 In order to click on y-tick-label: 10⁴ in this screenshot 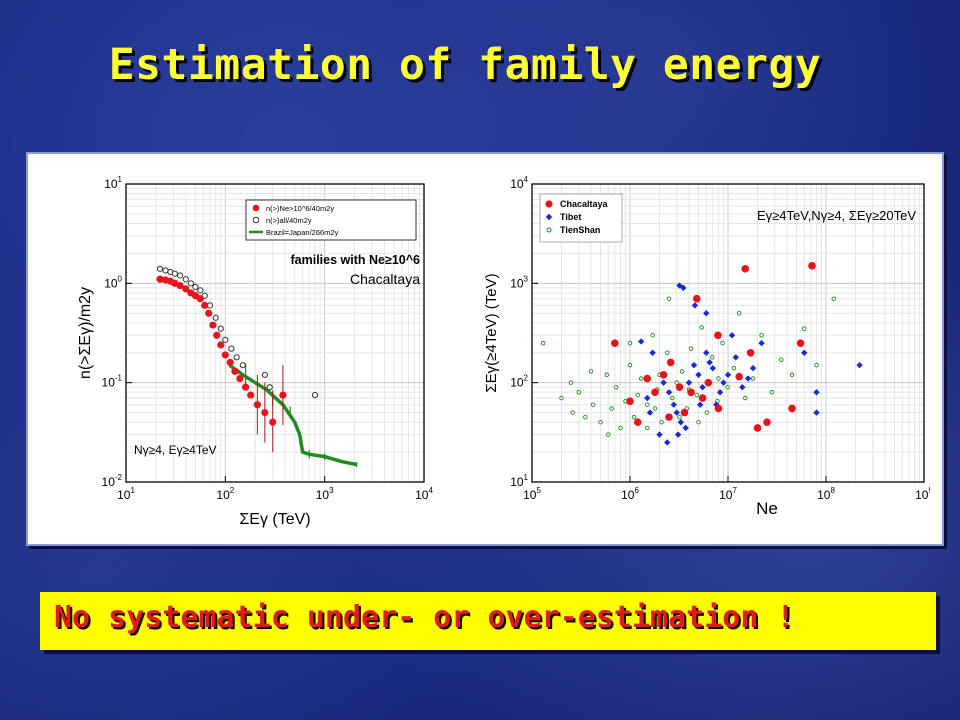, I will do `click(519, 183)`.